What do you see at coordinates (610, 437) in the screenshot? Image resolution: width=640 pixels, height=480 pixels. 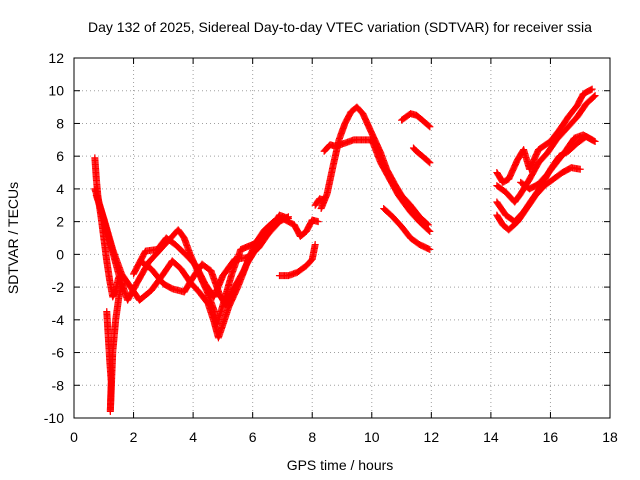 I see `x-tick-label: 18` at bounding box center [610, 437].